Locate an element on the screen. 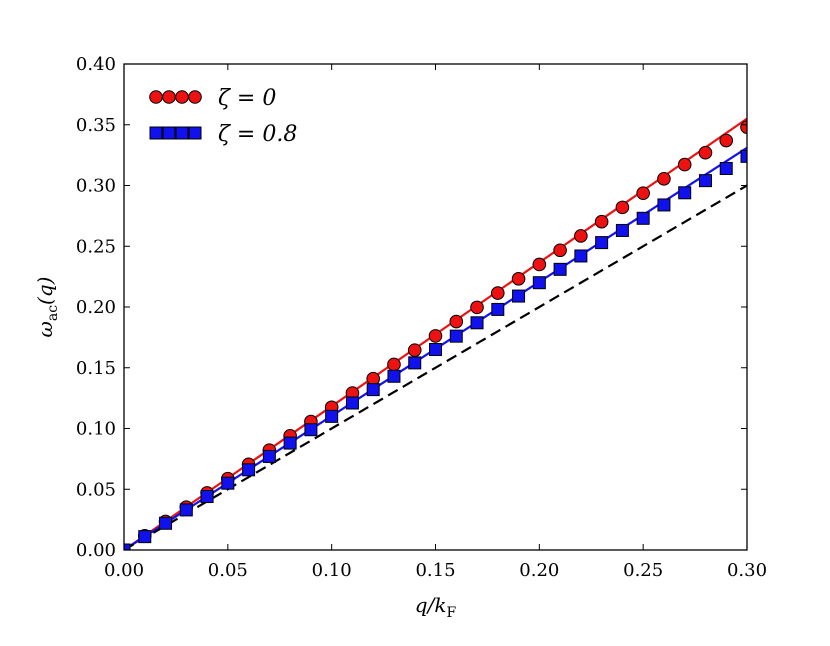  y-axis-label: ωac(q) is located at coordinates (47, 307).